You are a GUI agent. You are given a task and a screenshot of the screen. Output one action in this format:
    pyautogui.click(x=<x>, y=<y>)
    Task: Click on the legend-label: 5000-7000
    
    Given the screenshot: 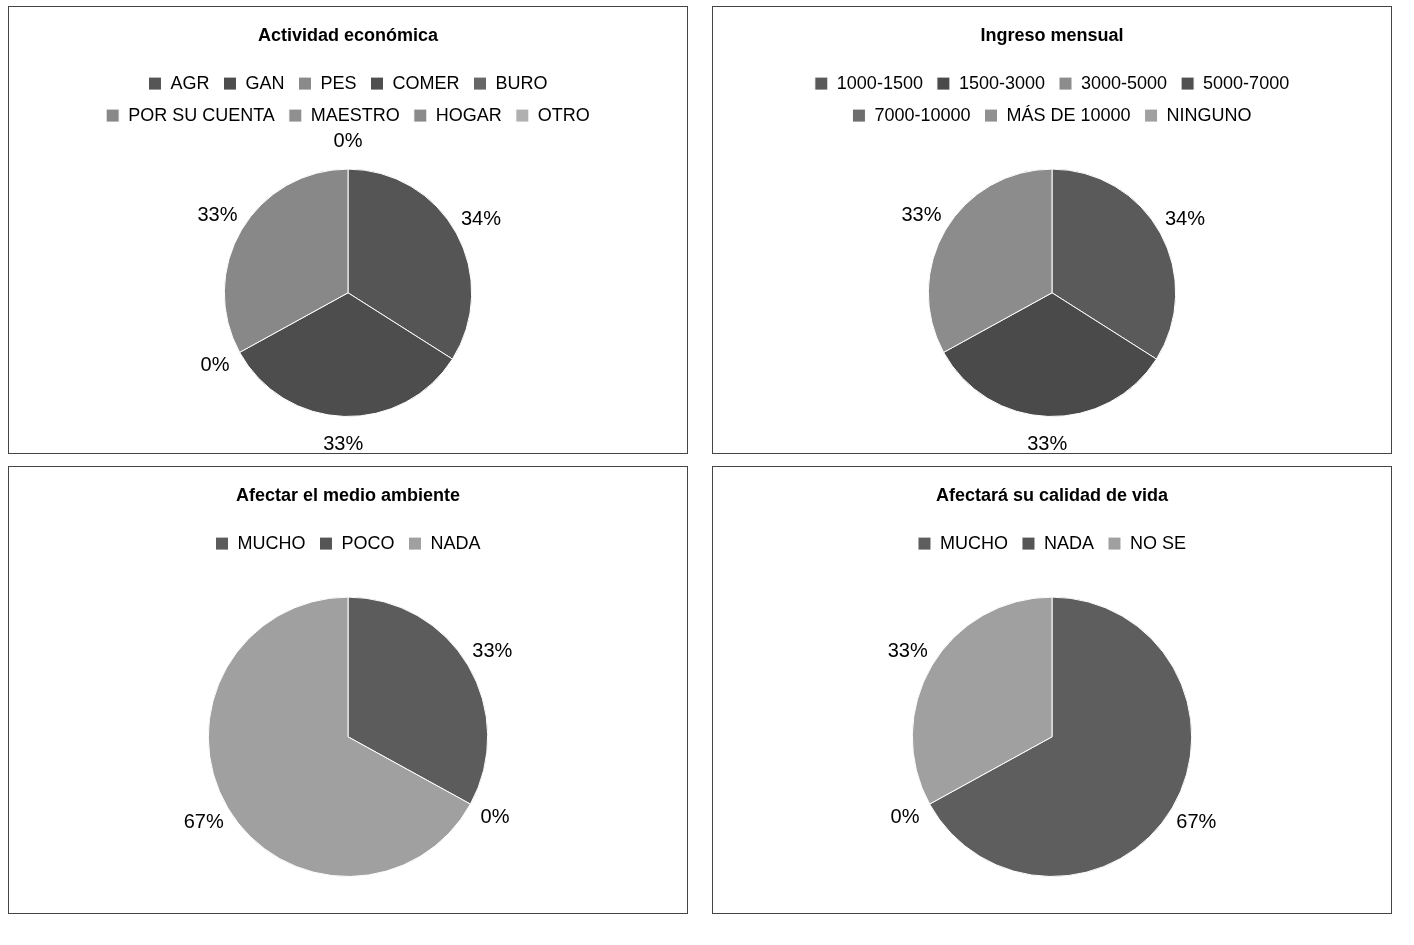 What is the action you would take?
    pyautogui.click(x=1246, y=82)
    